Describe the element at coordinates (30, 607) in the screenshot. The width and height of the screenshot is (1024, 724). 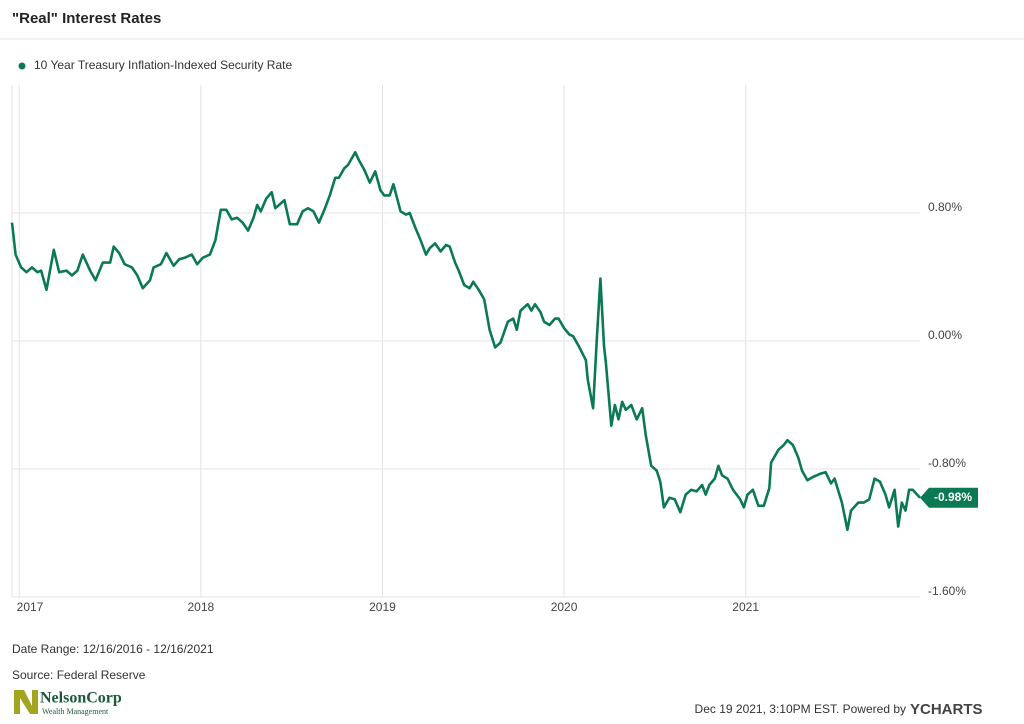
I see `x-tick-label: 2017` at that location.